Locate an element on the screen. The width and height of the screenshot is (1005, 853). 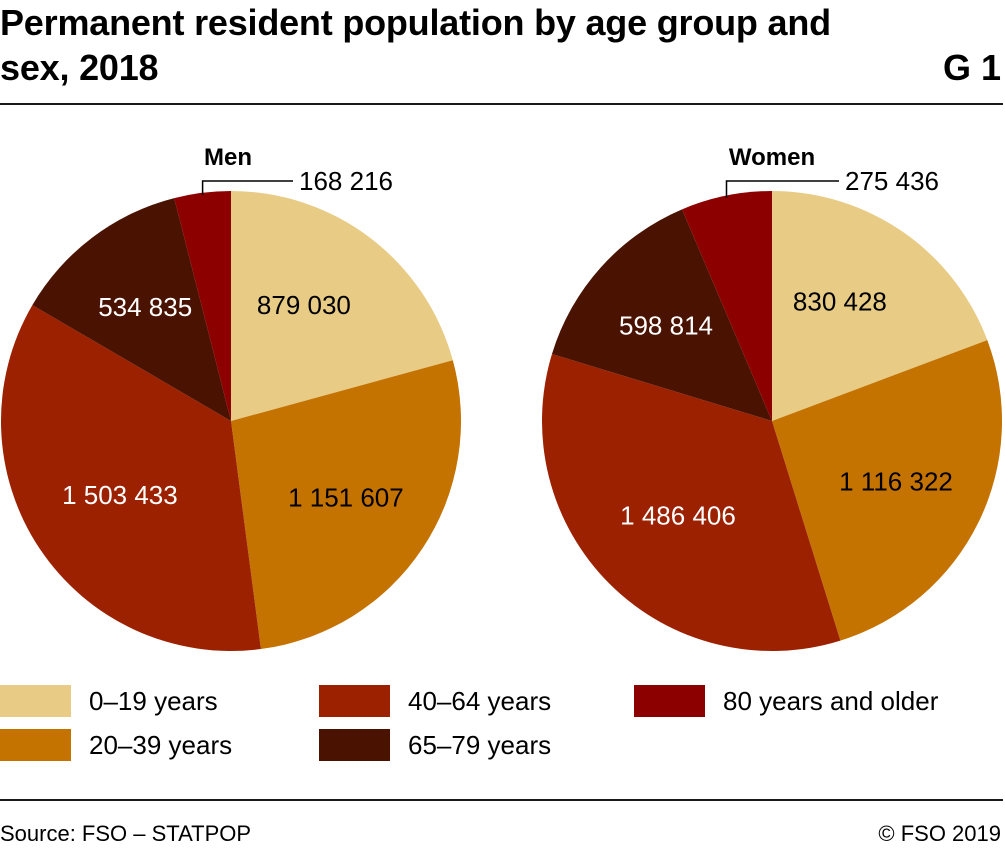
pie-value-label-women-80-plus: 275 436 is located at coordinates (892, 181).